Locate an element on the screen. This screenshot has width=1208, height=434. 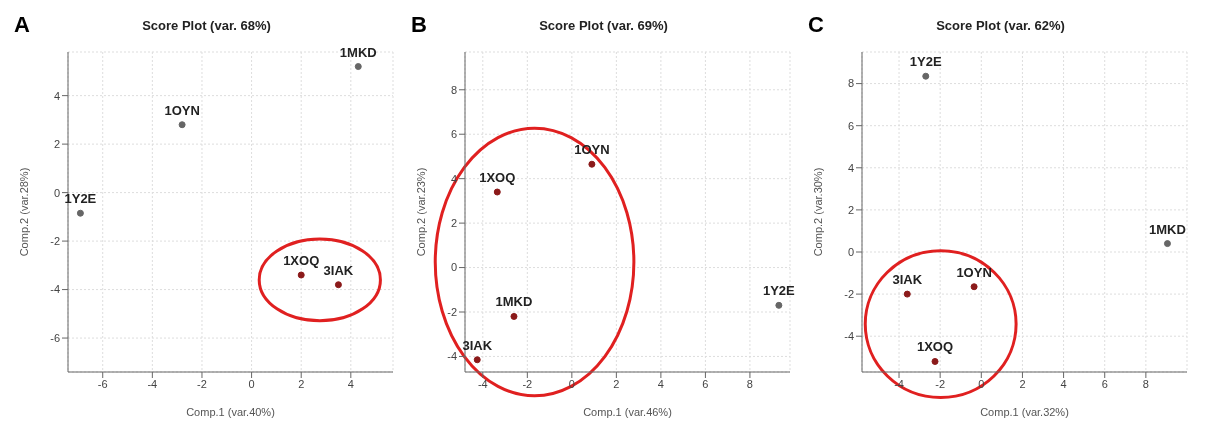
y-axis-title: Comp.2 (var.30%) is located at coordinates (817, 212).